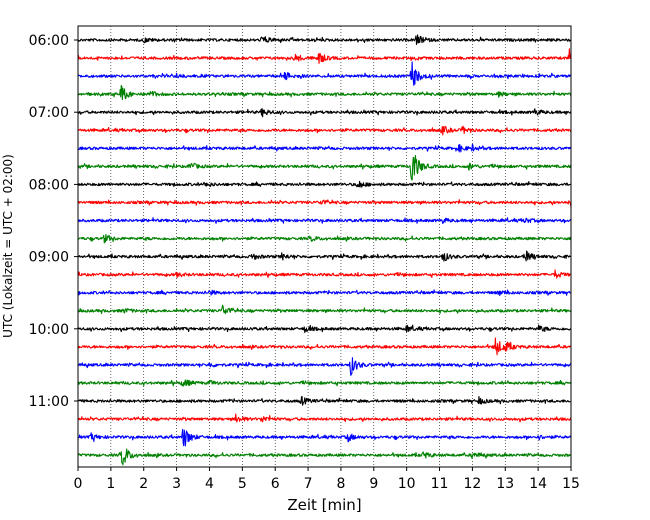  Describe the element at coordinates (53, 221) in the screenshot. I see `y-axis-ticks: 06:00 07:00 08:00 09:00 10:00 11:00` at that location.